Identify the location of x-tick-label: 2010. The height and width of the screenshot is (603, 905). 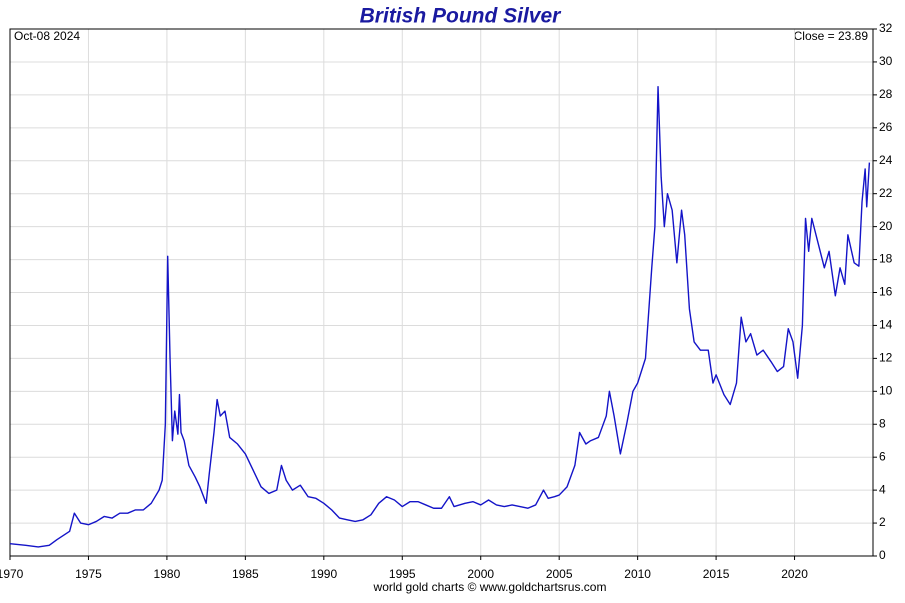
(637, 574).